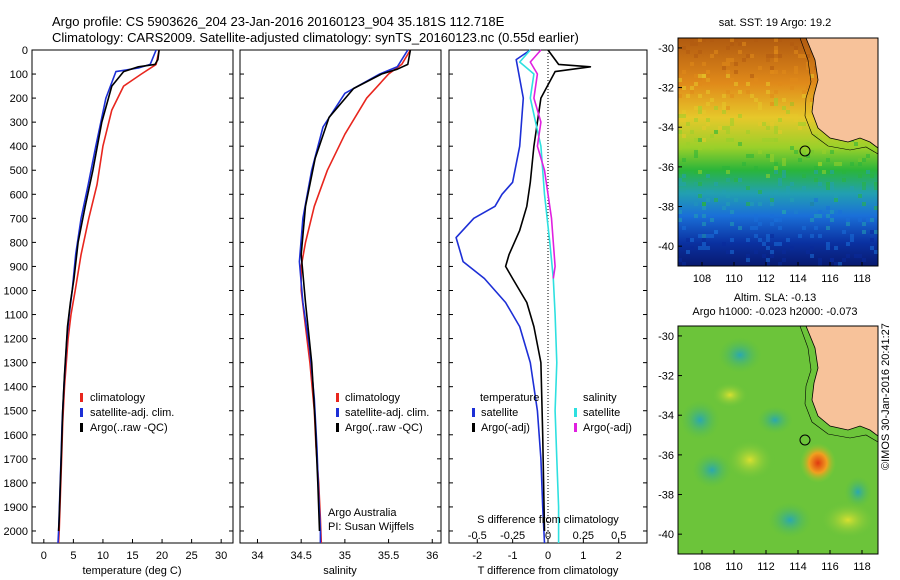 The image size is (900, 580). What do you see at coordinates (162, 556) in the screenshot?
I see `x-tick-label: 20` at bounding box center [162, 556].